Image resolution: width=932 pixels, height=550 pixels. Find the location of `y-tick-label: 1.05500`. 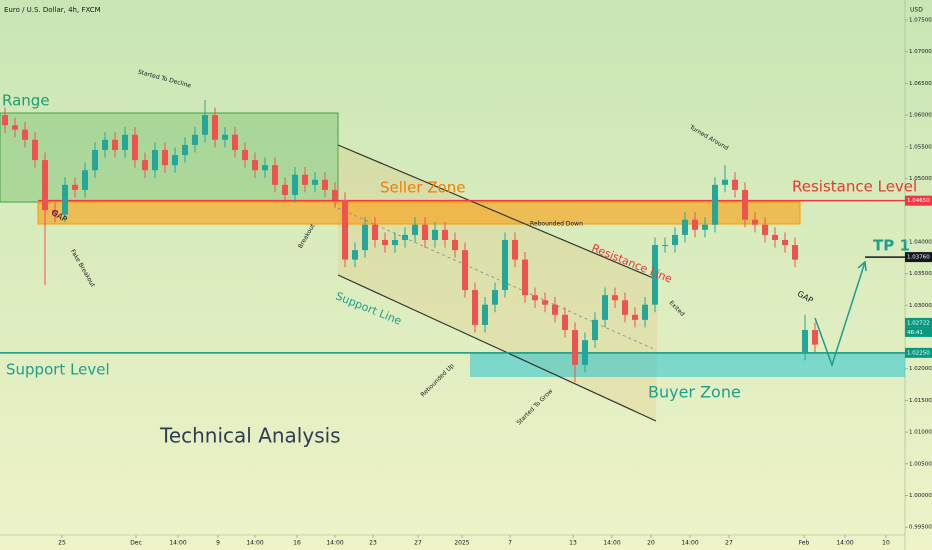

y-tick-label: 1.05500 is located at coordinates (920, 147).